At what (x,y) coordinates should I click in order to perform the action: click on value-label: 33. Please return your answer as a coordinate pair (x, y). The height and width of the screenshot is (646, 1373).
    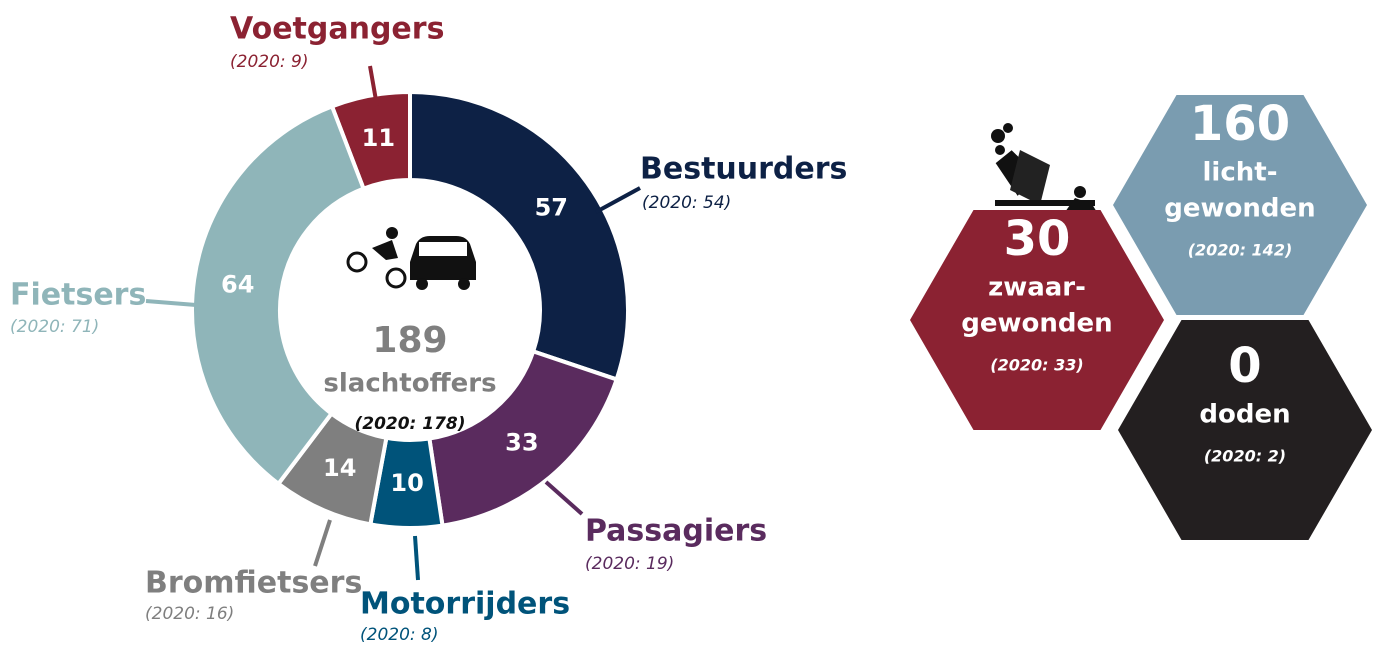
    Looking at the image, I should click on (521, 442).